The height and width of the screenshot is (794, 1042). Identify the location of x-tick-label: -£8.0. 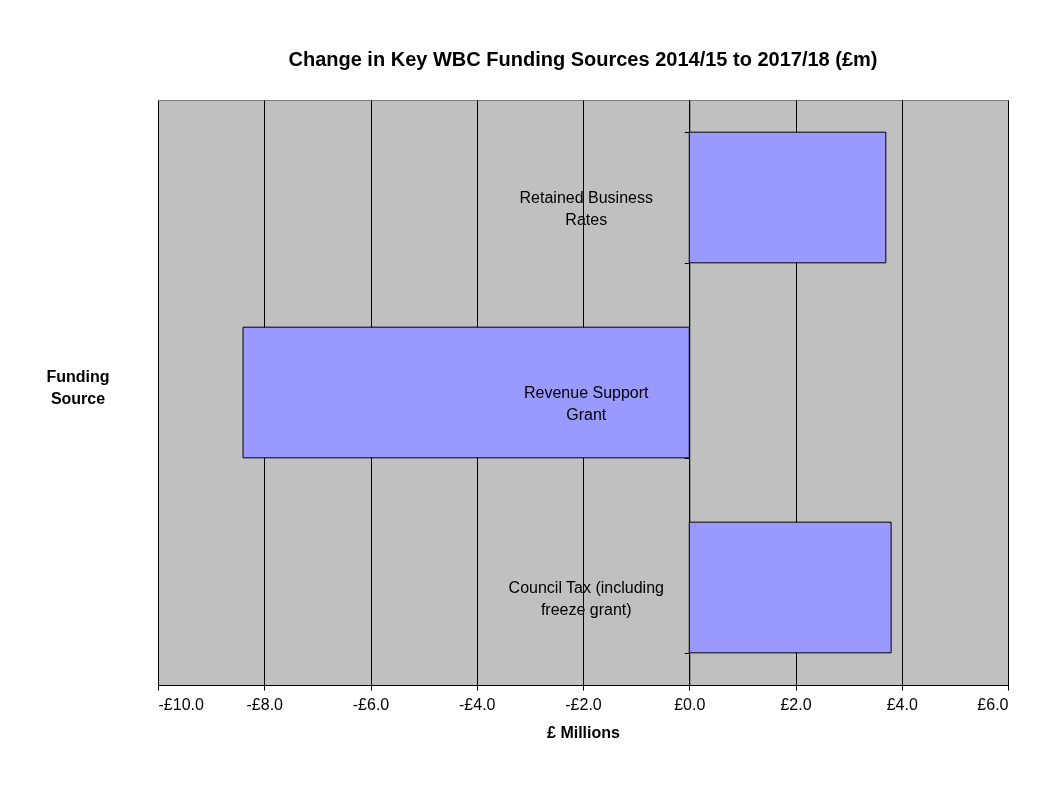
(265, 704).